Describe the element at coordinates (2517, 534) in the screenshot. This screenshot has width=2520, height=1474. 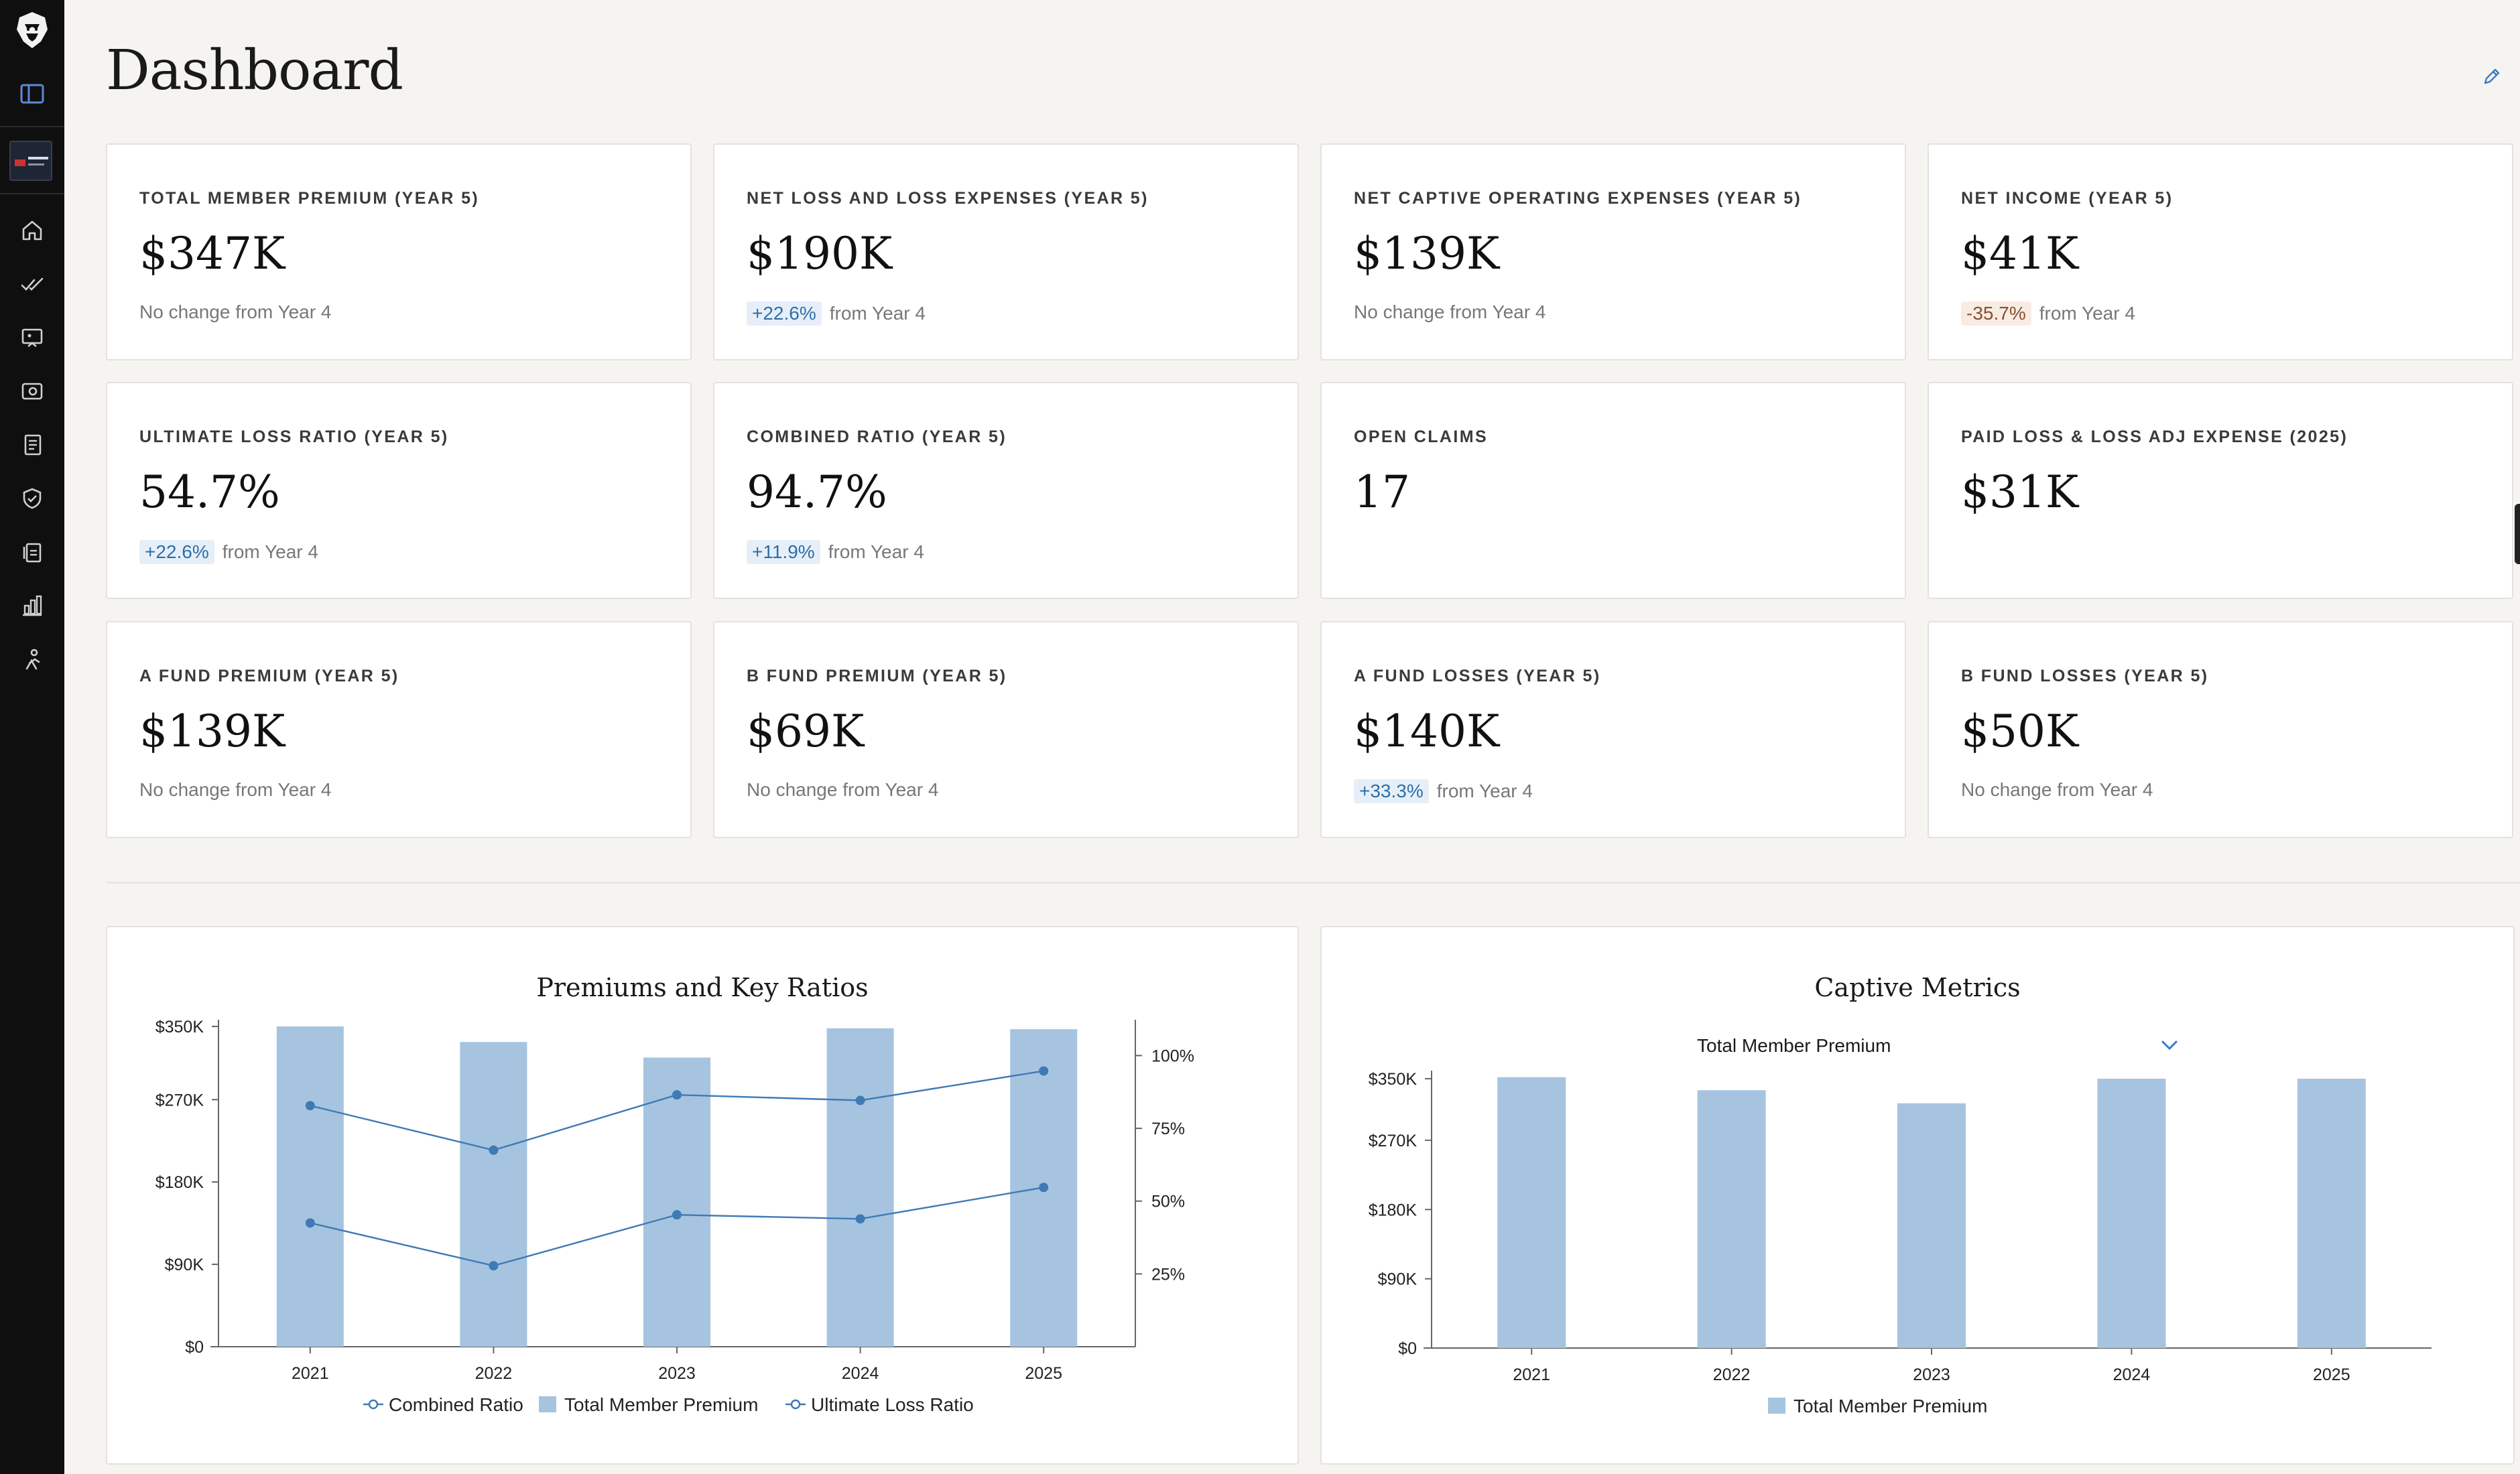
I see `drawer-handle` at that location.